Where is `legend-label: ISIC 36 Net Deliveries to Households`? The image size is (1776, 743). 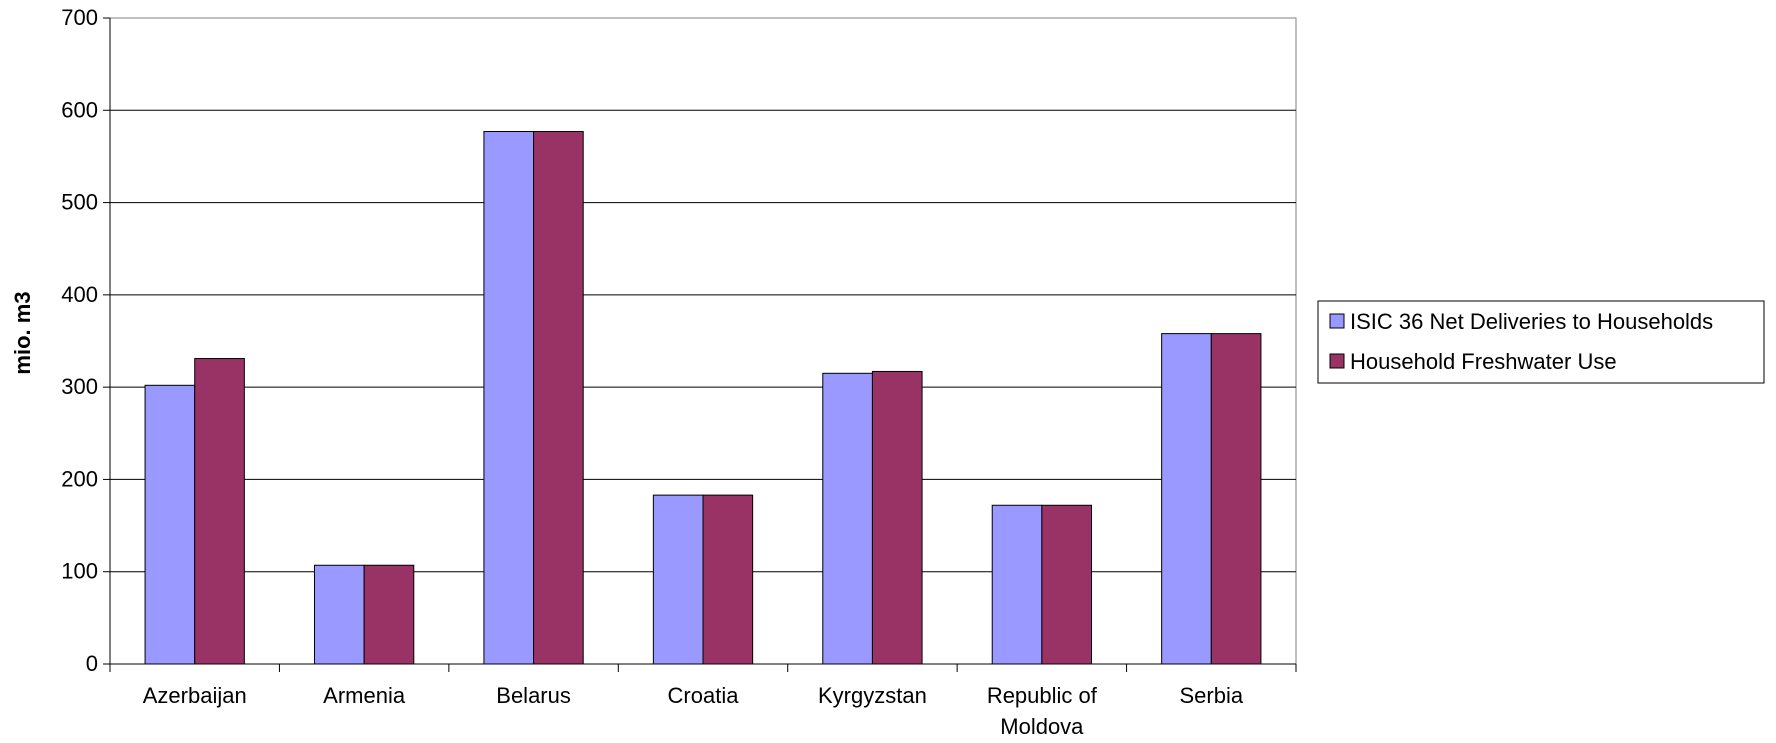
legend-label: ISIC 36 Net Deliveries to Households is located at coordinates (1531, 321).